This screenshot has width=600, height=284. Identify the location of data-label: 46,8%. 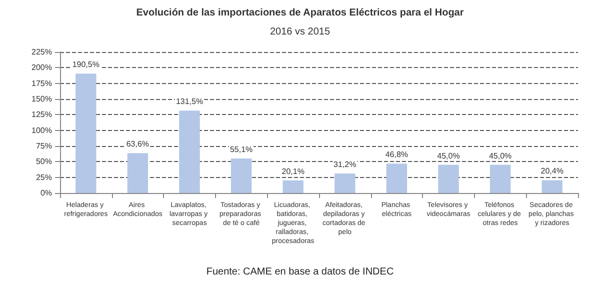
(396, 155).